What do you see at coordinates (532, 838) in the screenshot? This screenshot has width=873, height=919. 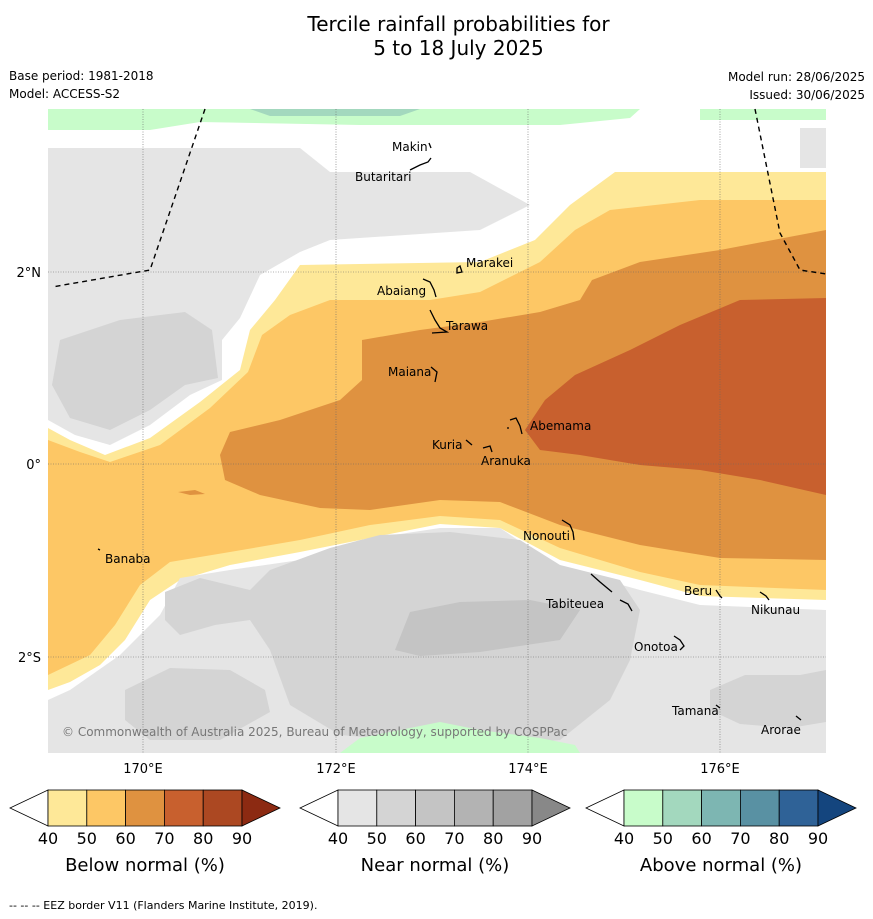 I see `near-tick-90: 90` at bounding box center [532, 838].